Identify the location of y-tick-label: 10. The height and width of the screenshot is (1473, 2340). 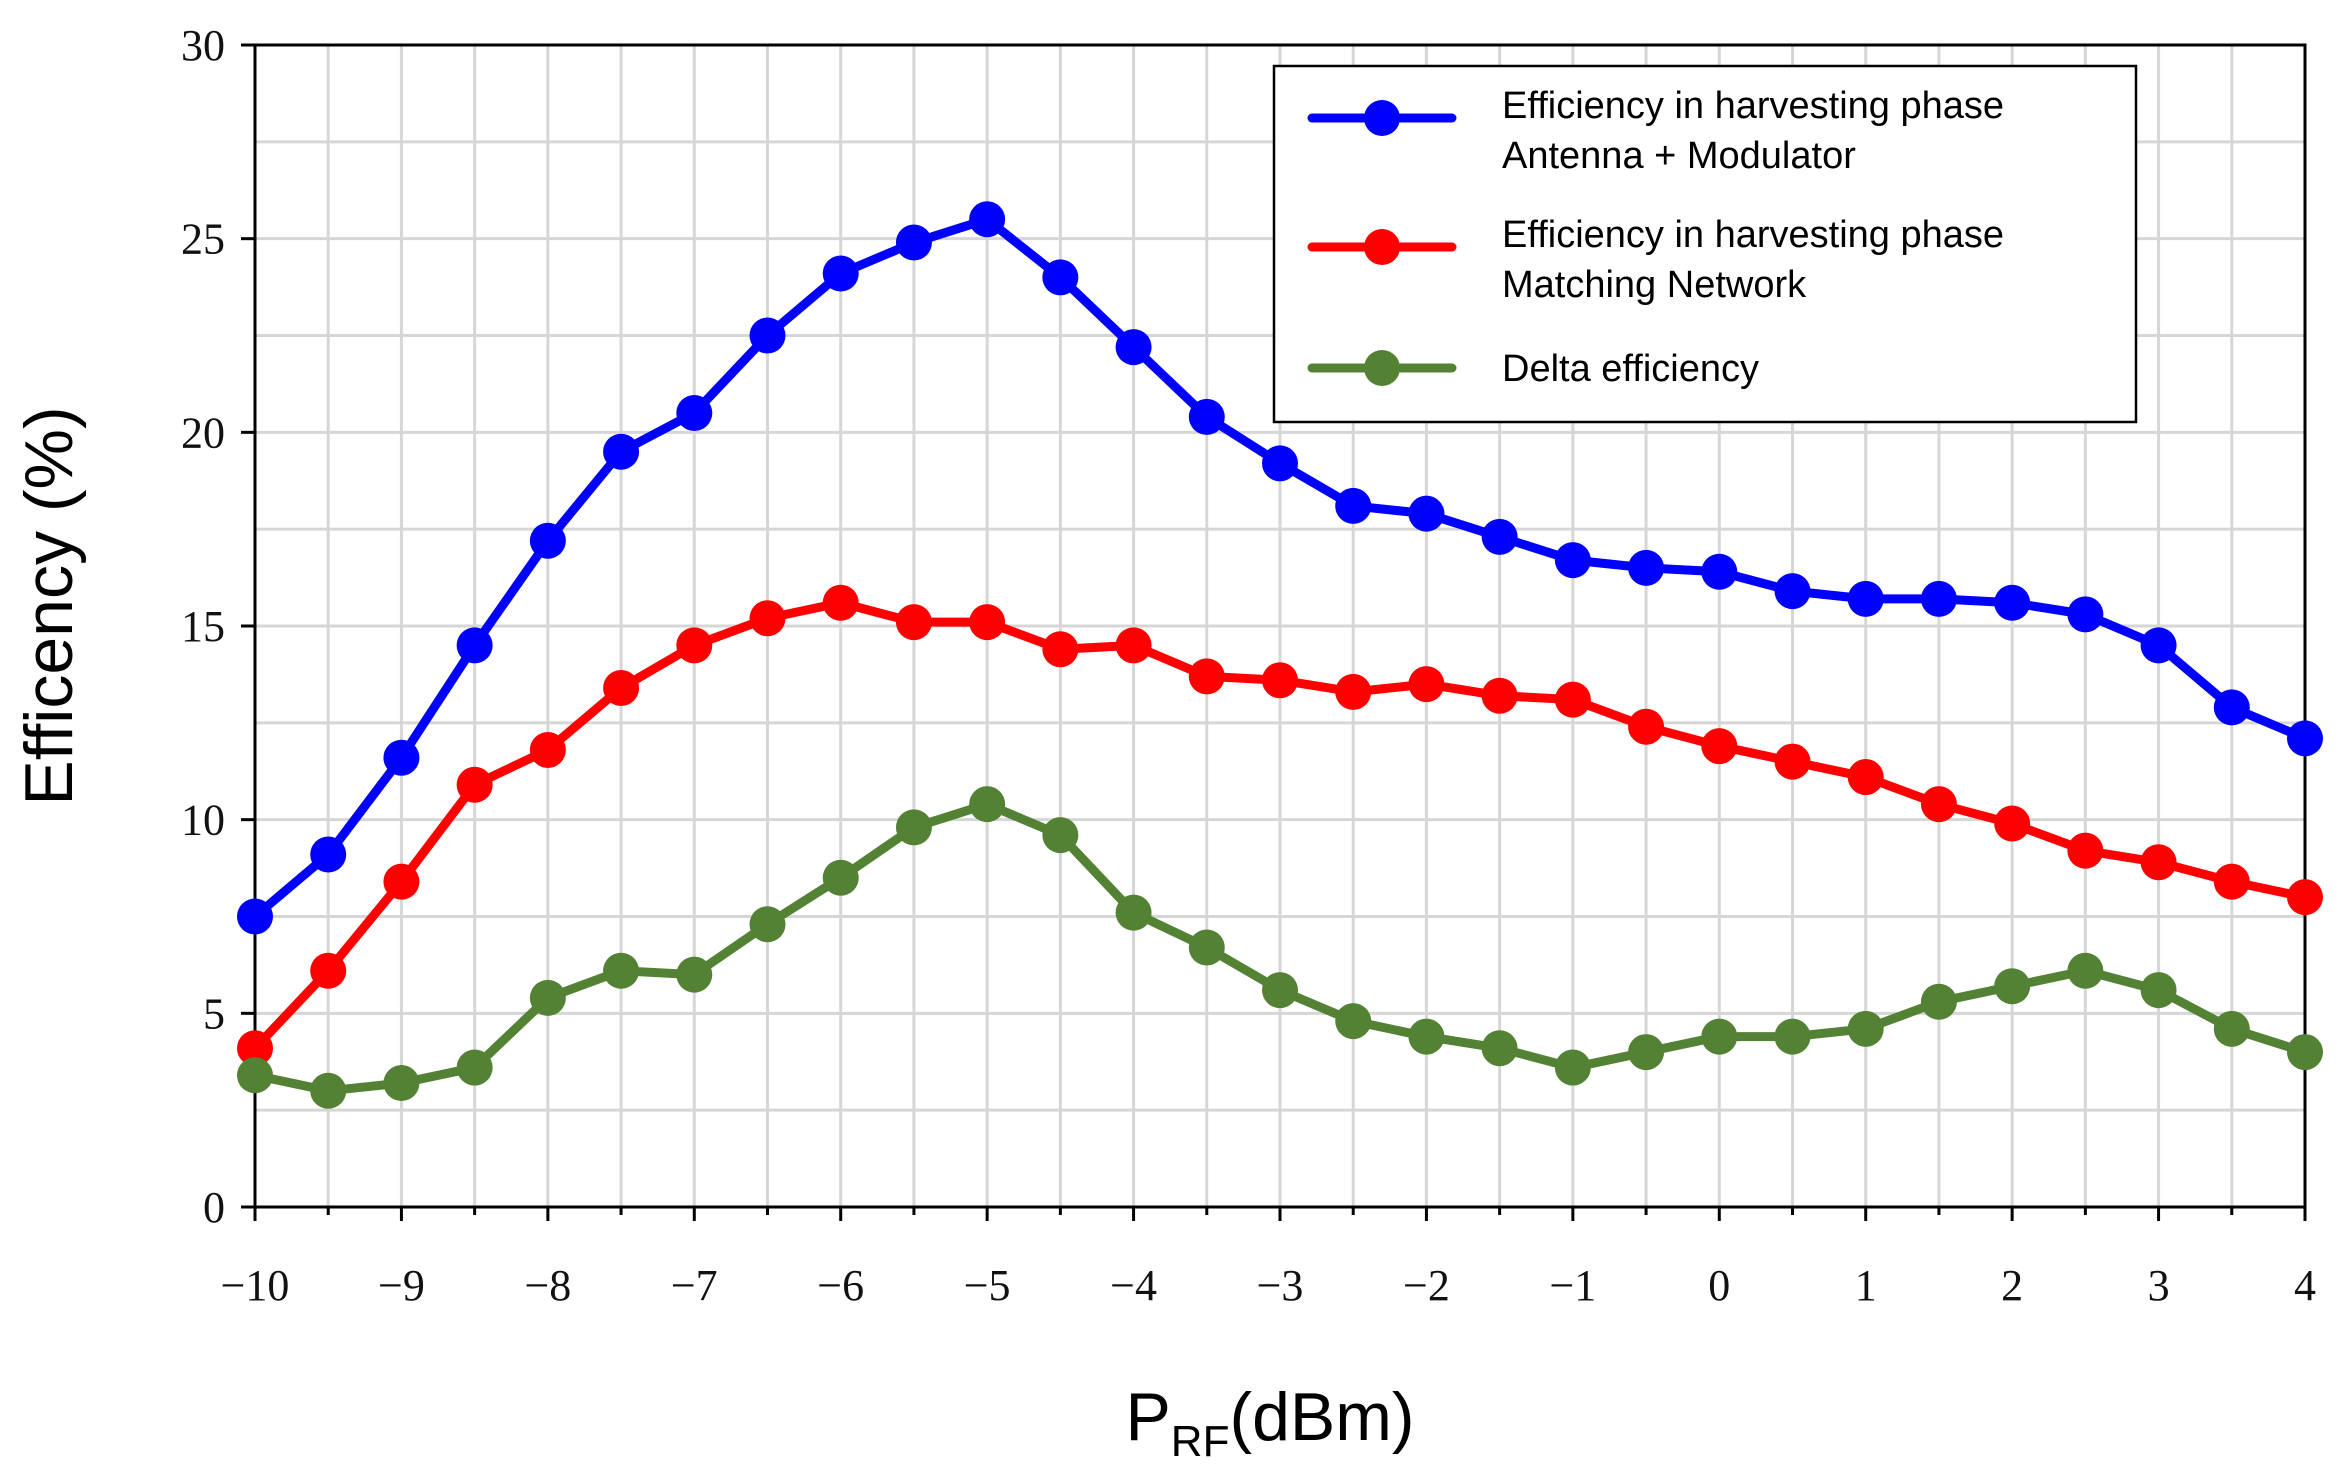
(203, 820).